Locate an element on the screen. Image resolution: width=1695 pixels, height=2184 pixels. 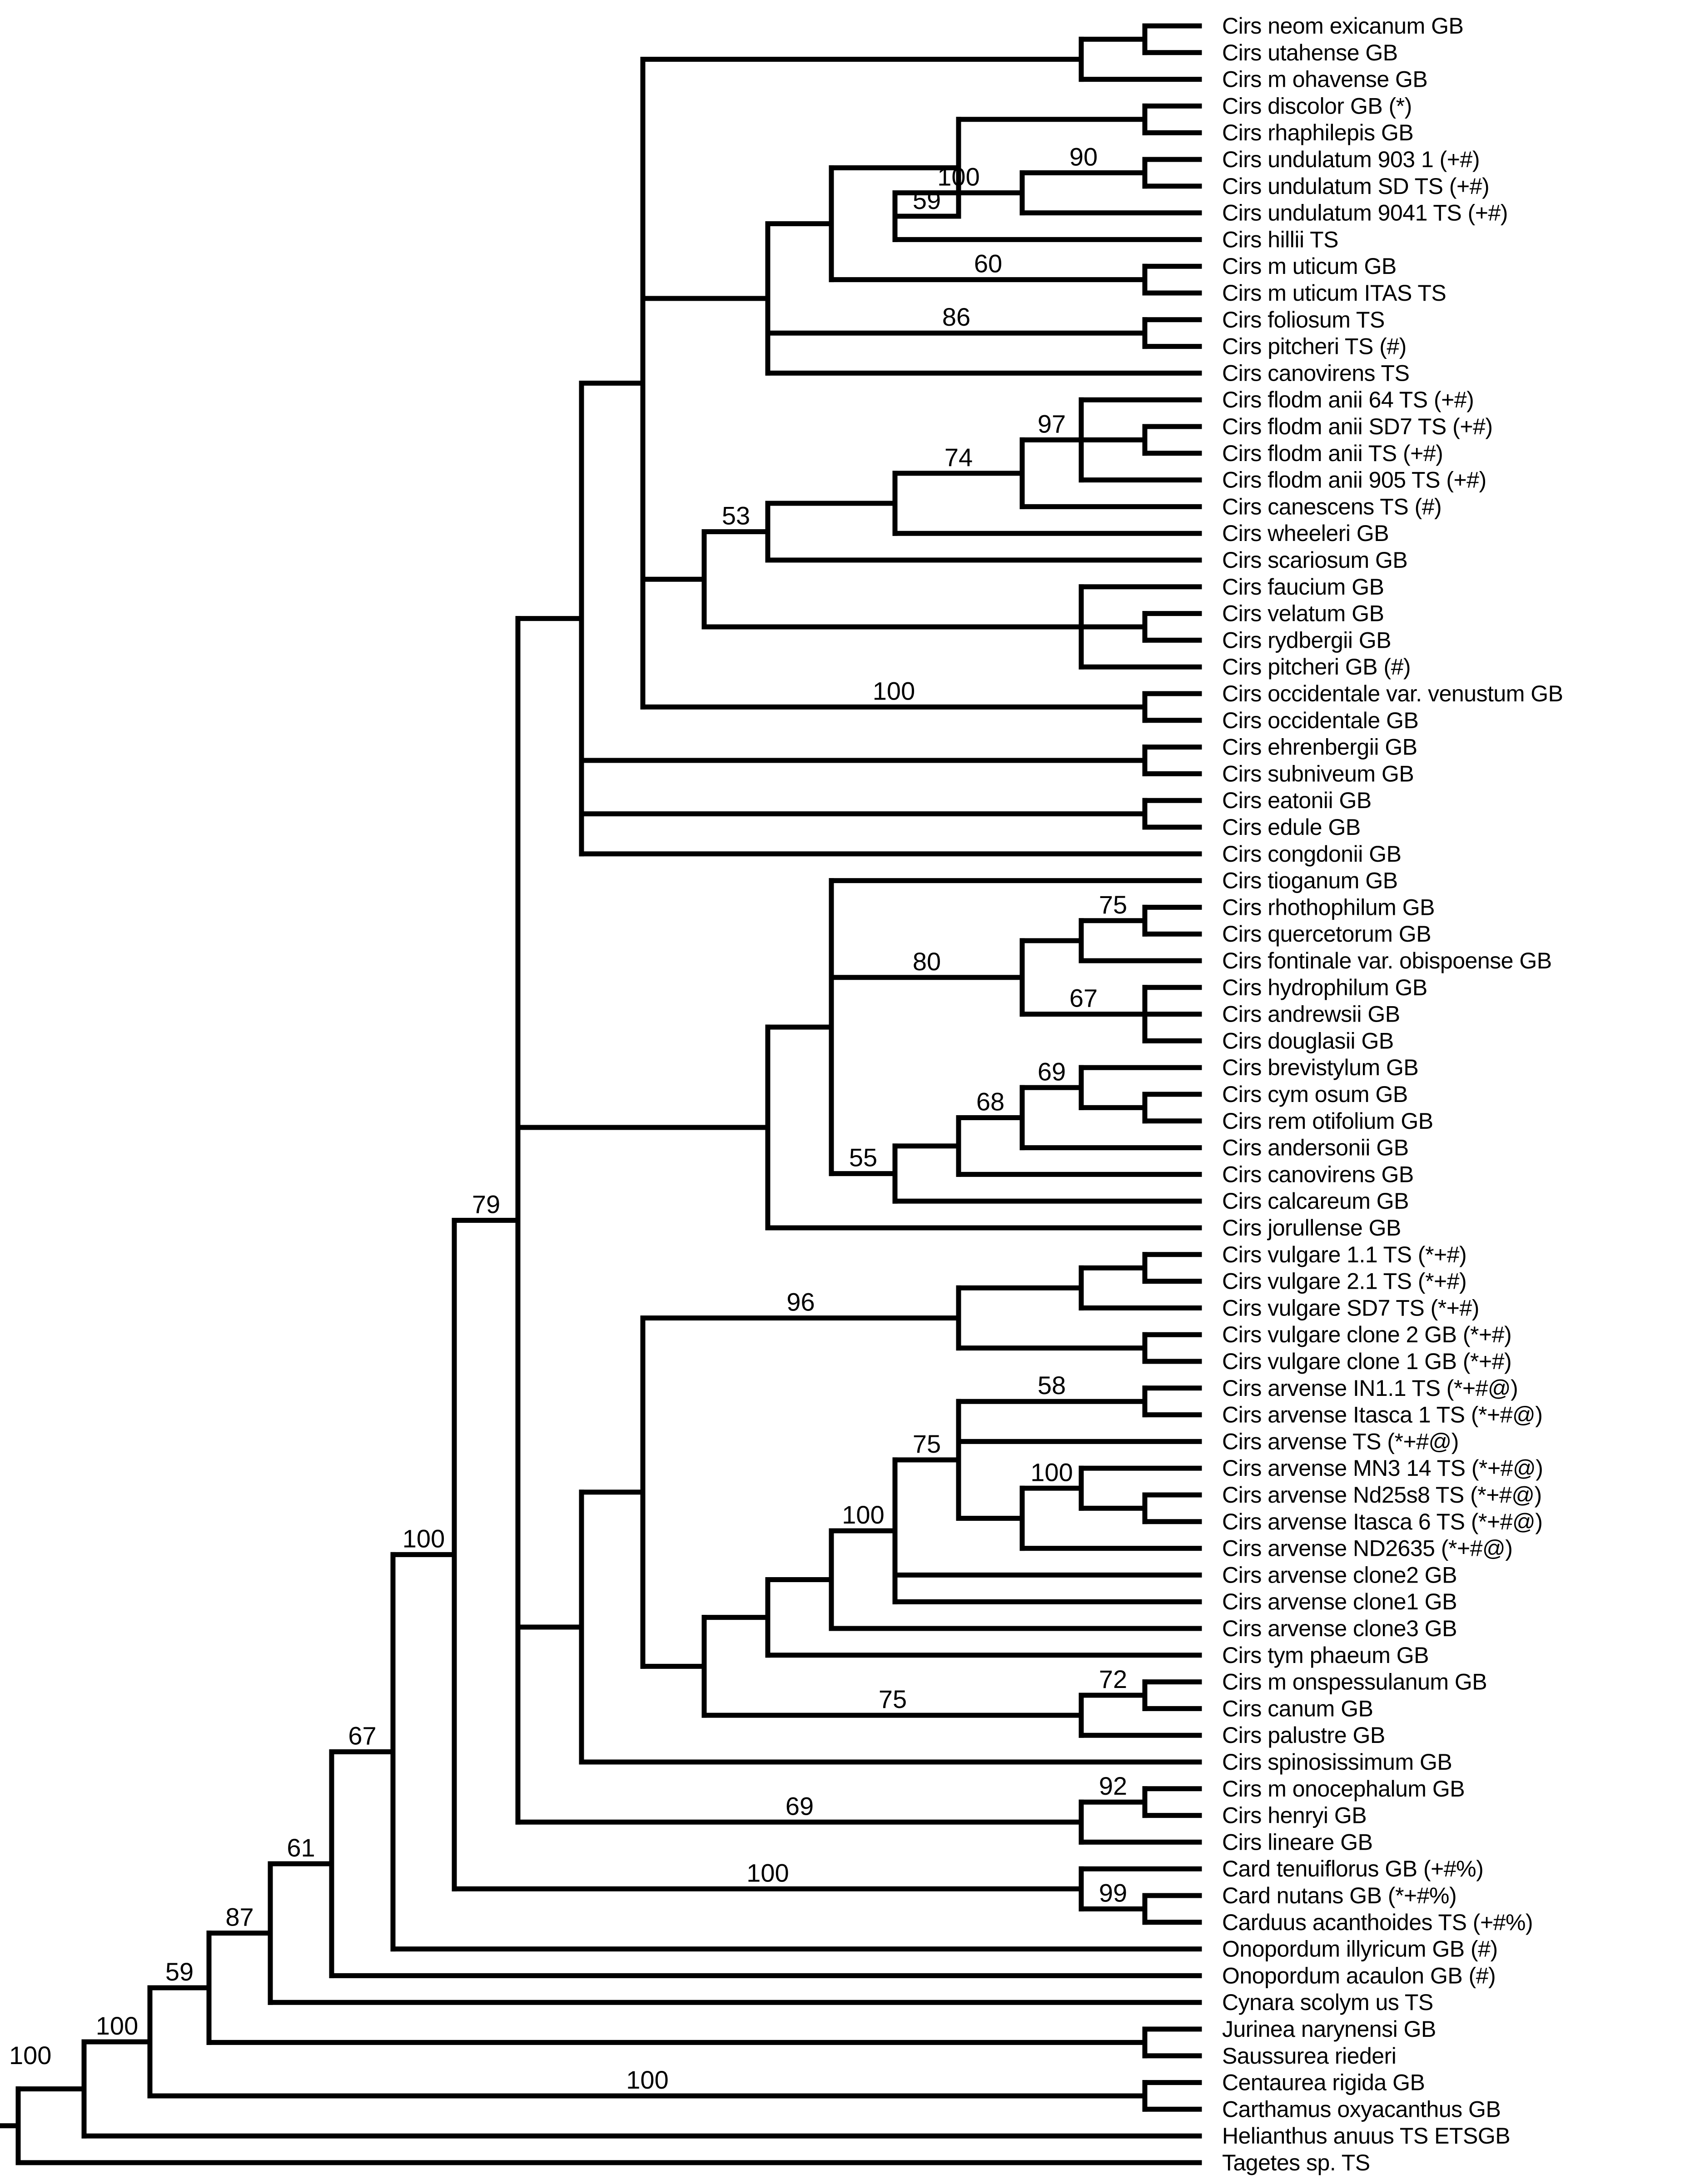
taxon-label: Cirs foliosum TS is located at coordinates (1304, 320).